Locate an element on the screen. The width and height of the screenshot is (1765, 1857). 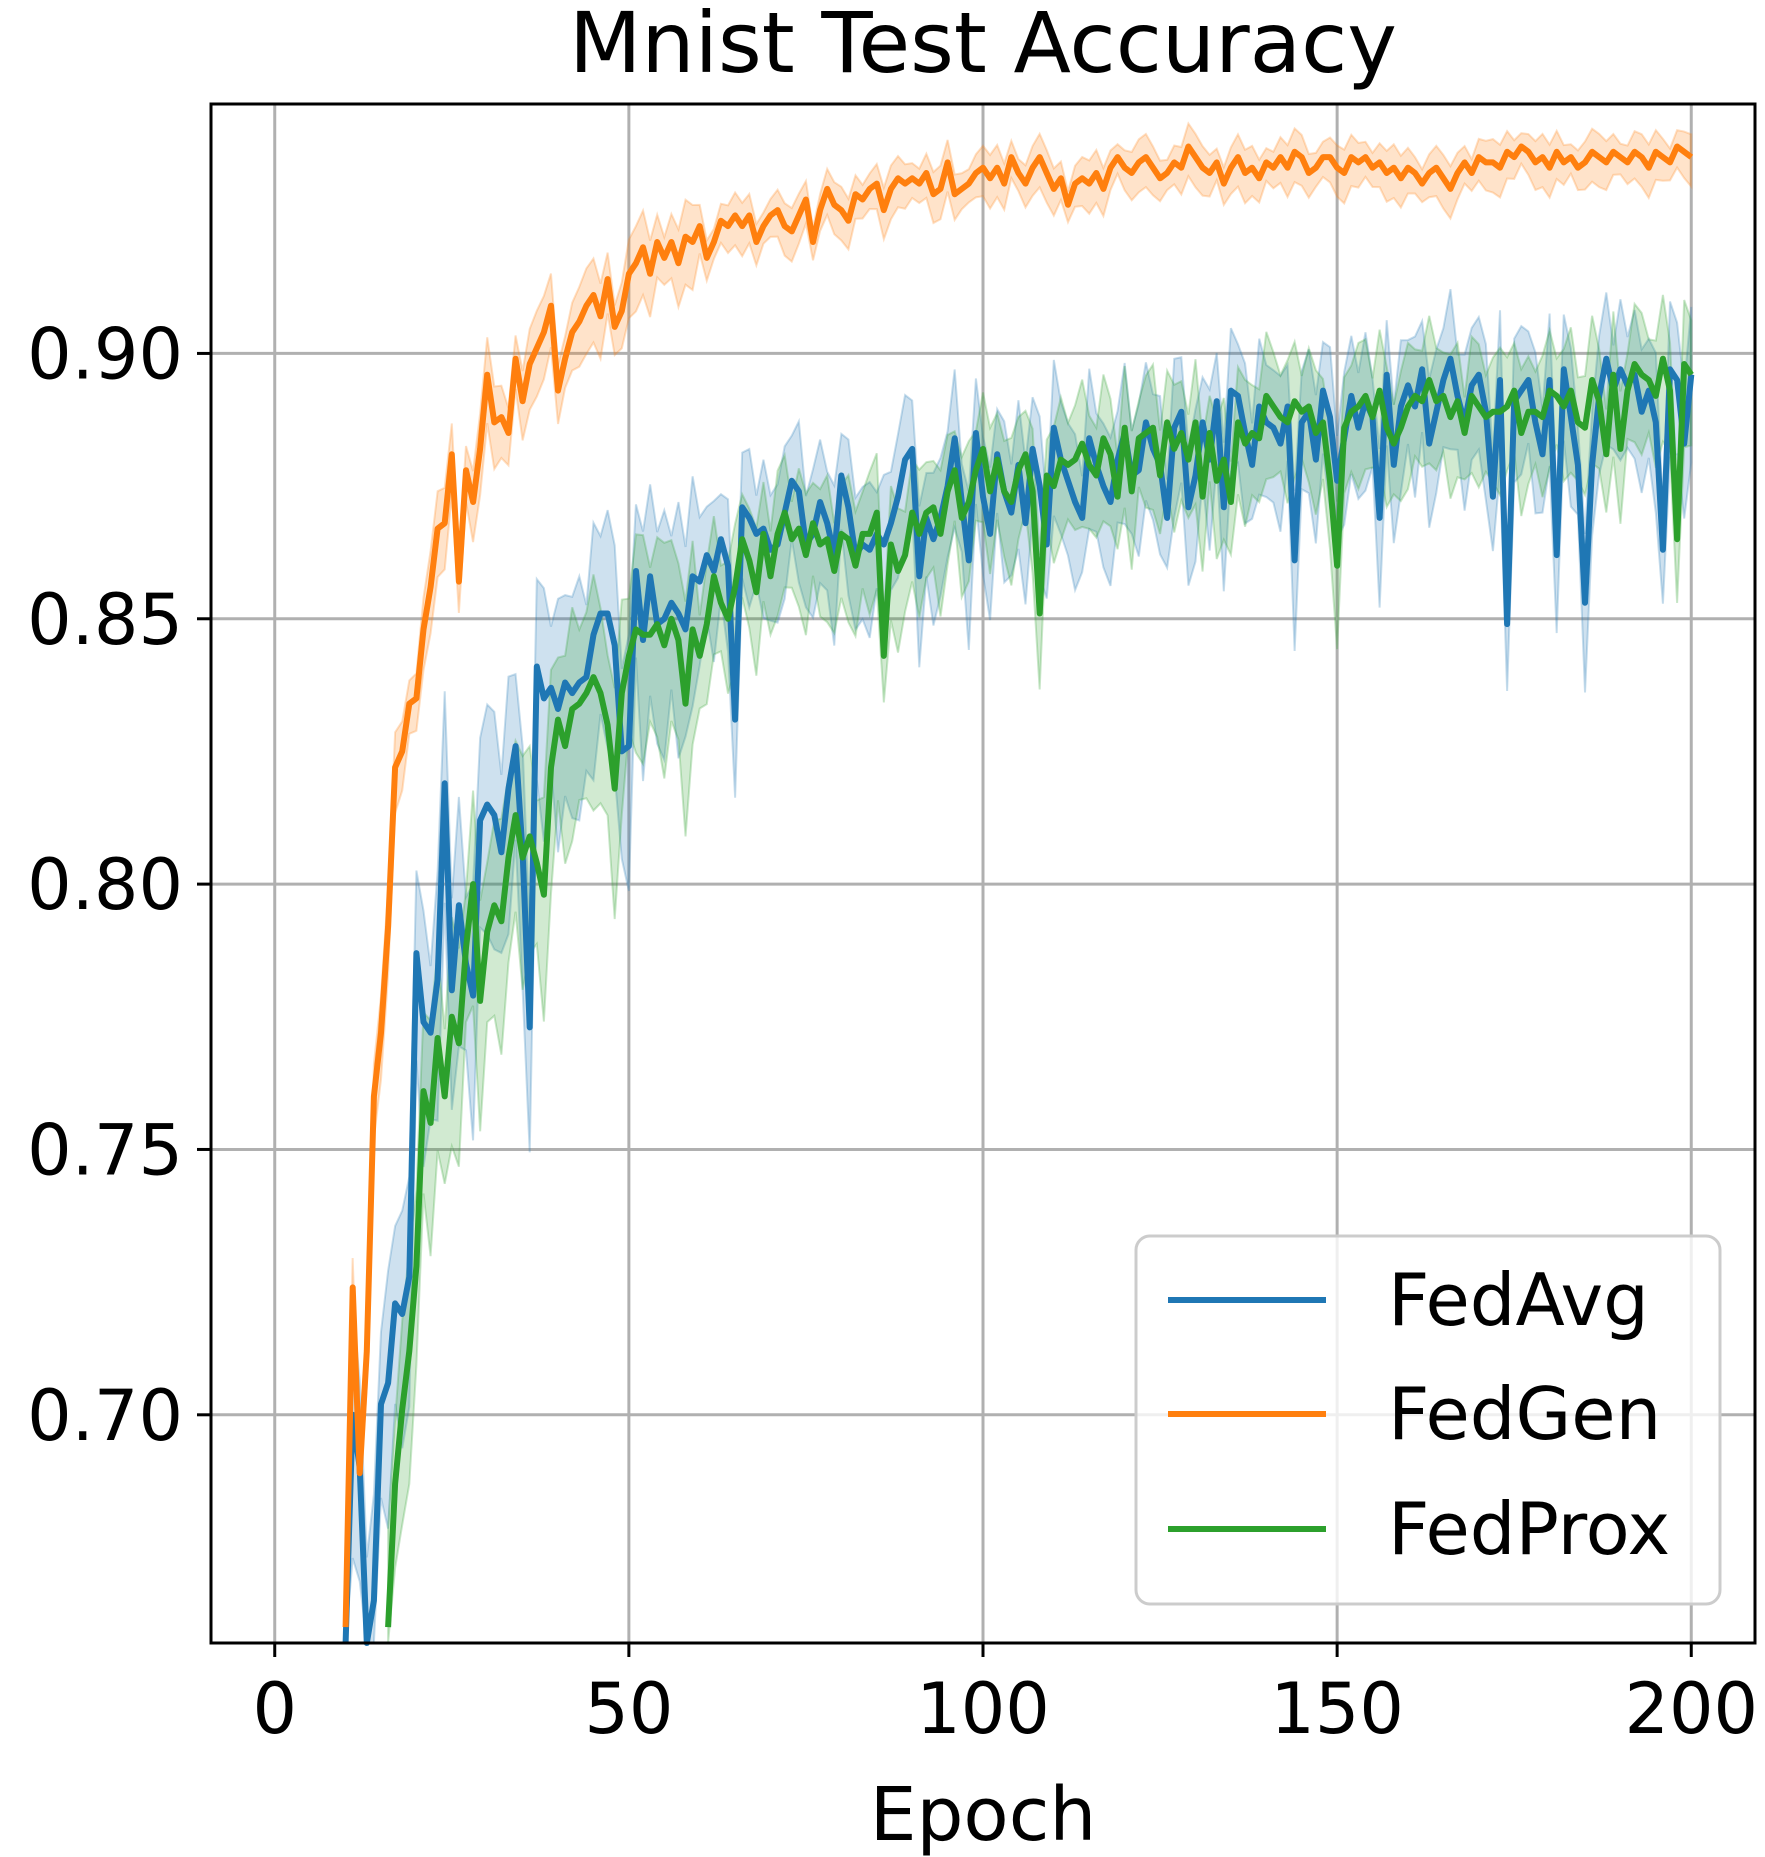
legend-box is located at coordinates (1428, 1420).